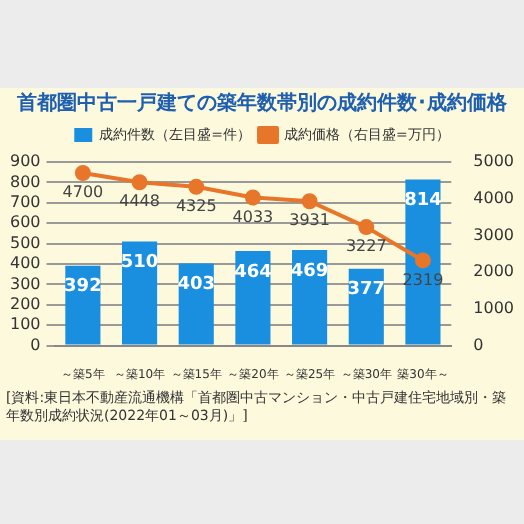  I want to click on data-label: 510, so click(139, 263).